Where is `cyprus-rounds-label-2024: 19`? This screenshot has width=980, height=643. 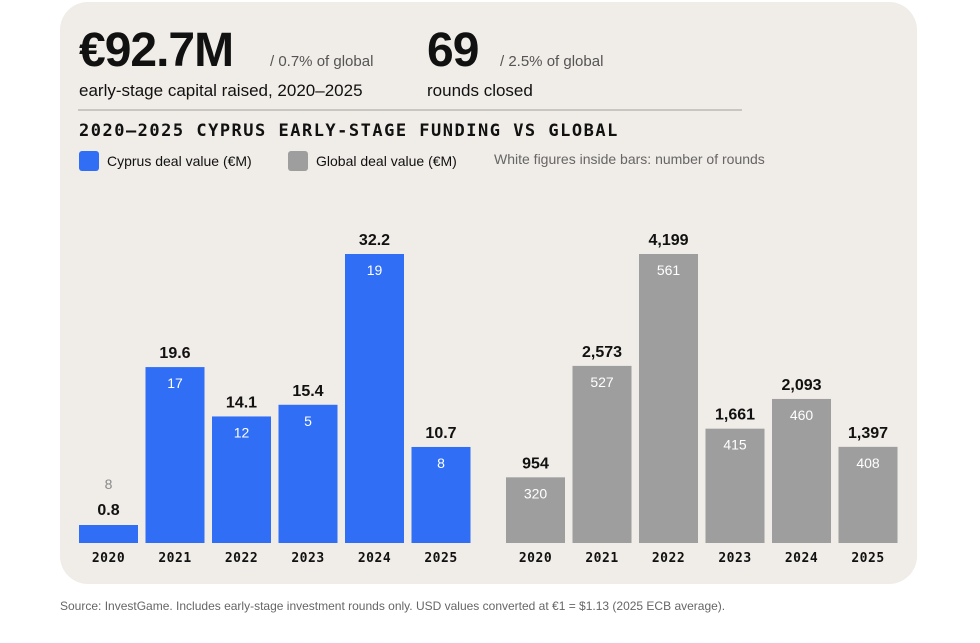
cyprus-rounds-label-2024: 19 is located at coordinates (375, 270).